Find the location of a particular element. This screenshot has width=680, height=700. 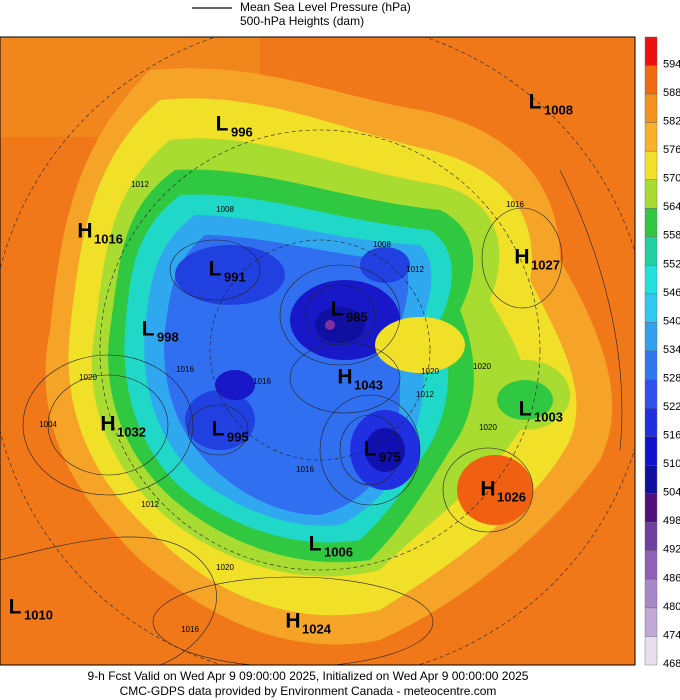

colorbar-label: 534 is located at coordinates (671, 350).